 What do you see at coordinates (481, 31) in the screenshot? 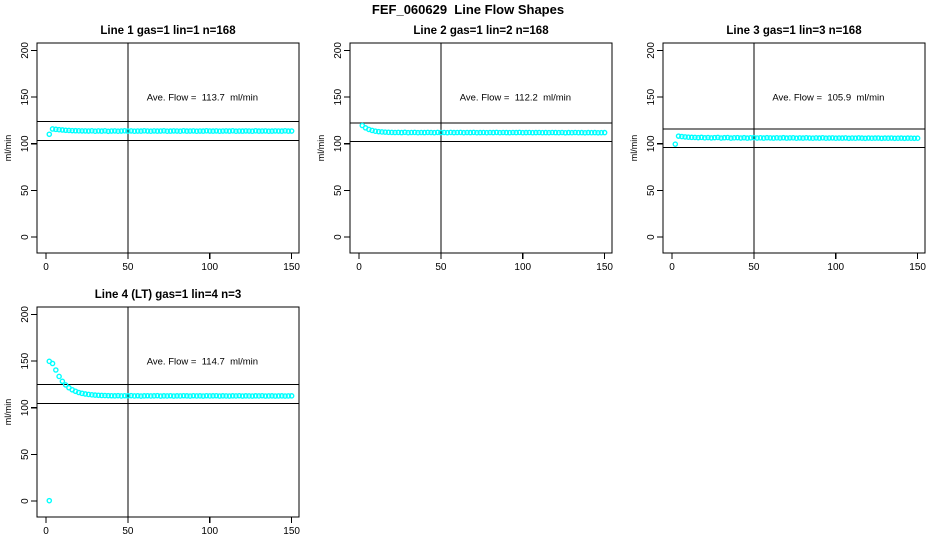
I see `panel-title: Line 2 gas=1 lin=2 n=168` at bounding box center [481, 31].